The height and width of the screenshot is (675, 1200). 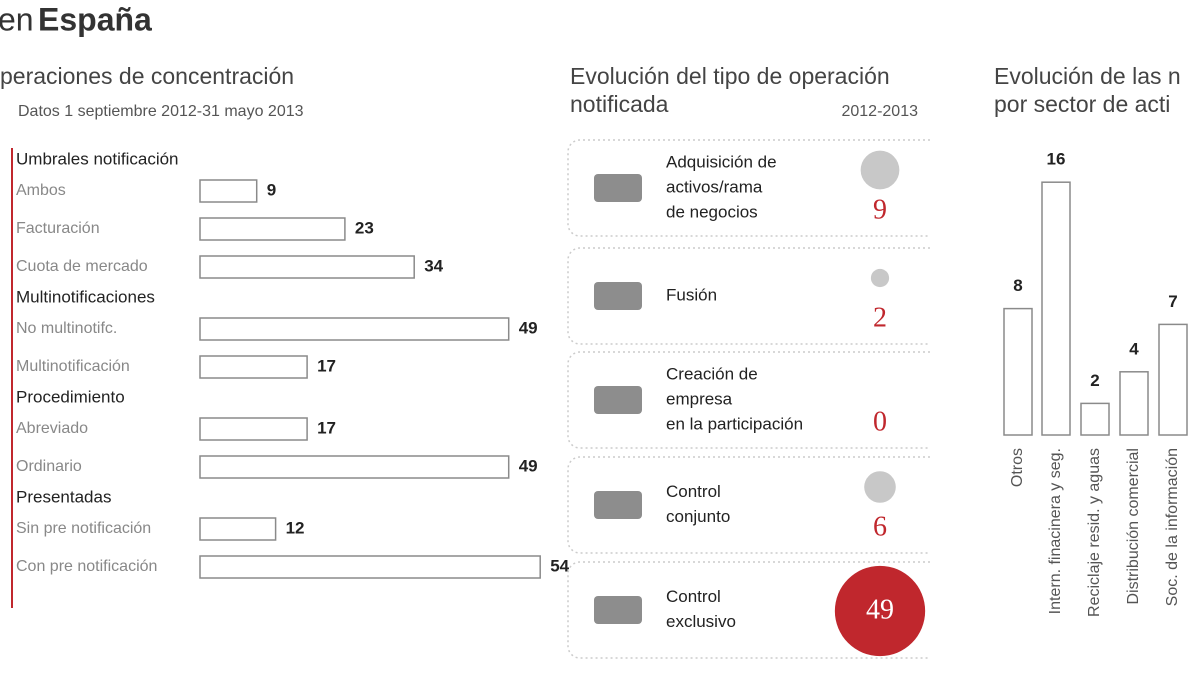 I want to click on item-label: en la participación, so click(x=734, y=423).